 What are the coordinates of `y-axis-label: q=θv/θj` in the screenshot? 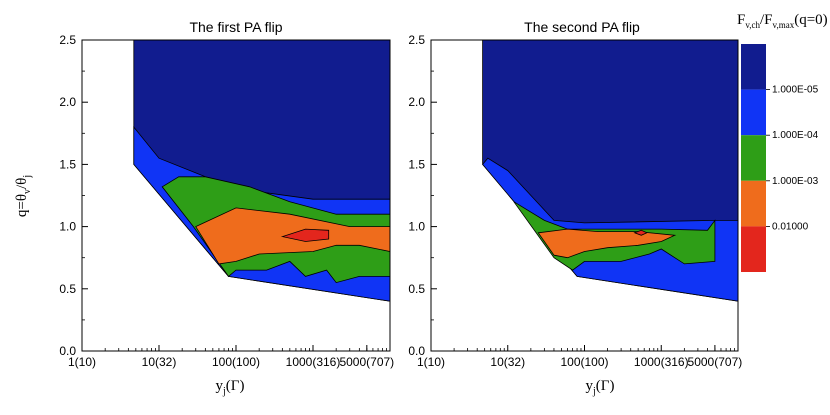 It's located at (23, 196).